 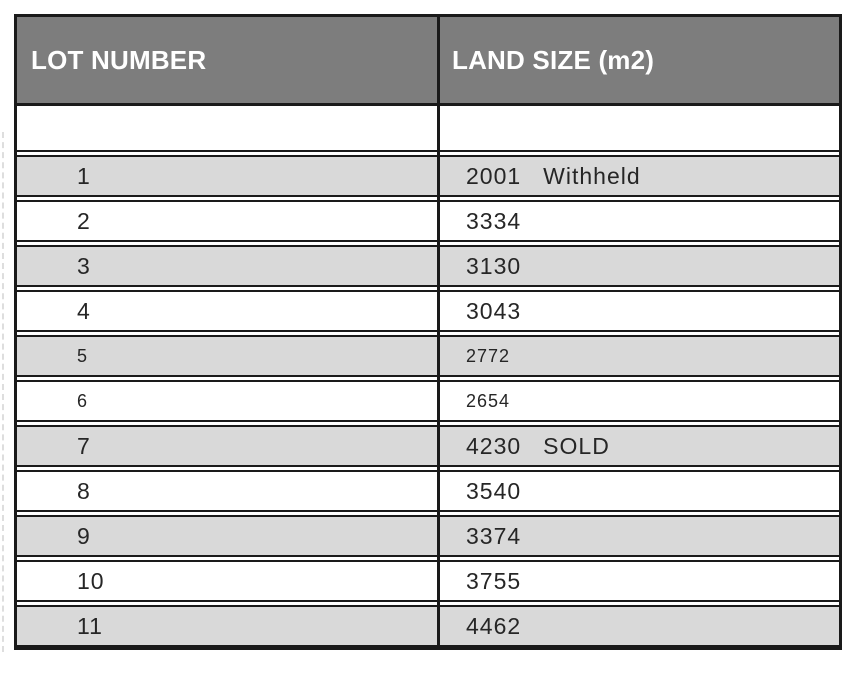 I want to click on land-size-cell: 4462, so click(x=638, y=626).